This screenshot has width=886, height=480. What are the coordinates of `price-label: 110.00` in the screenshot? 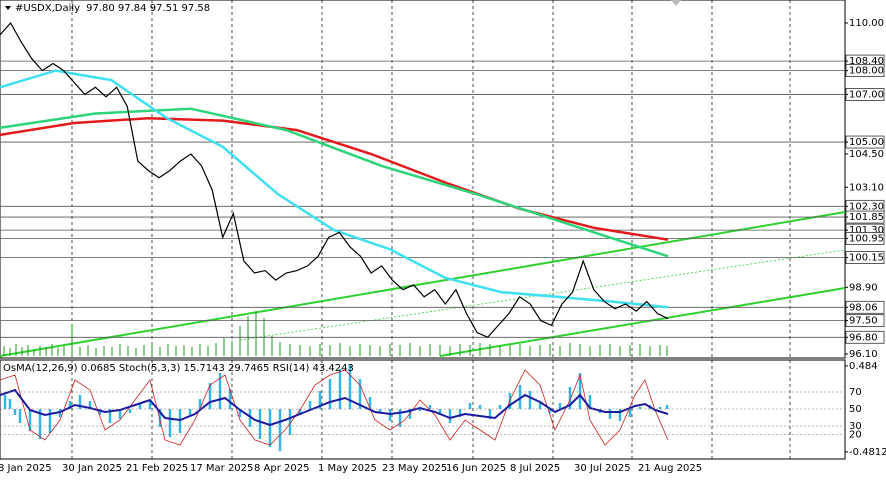 It's located at (866, 23).